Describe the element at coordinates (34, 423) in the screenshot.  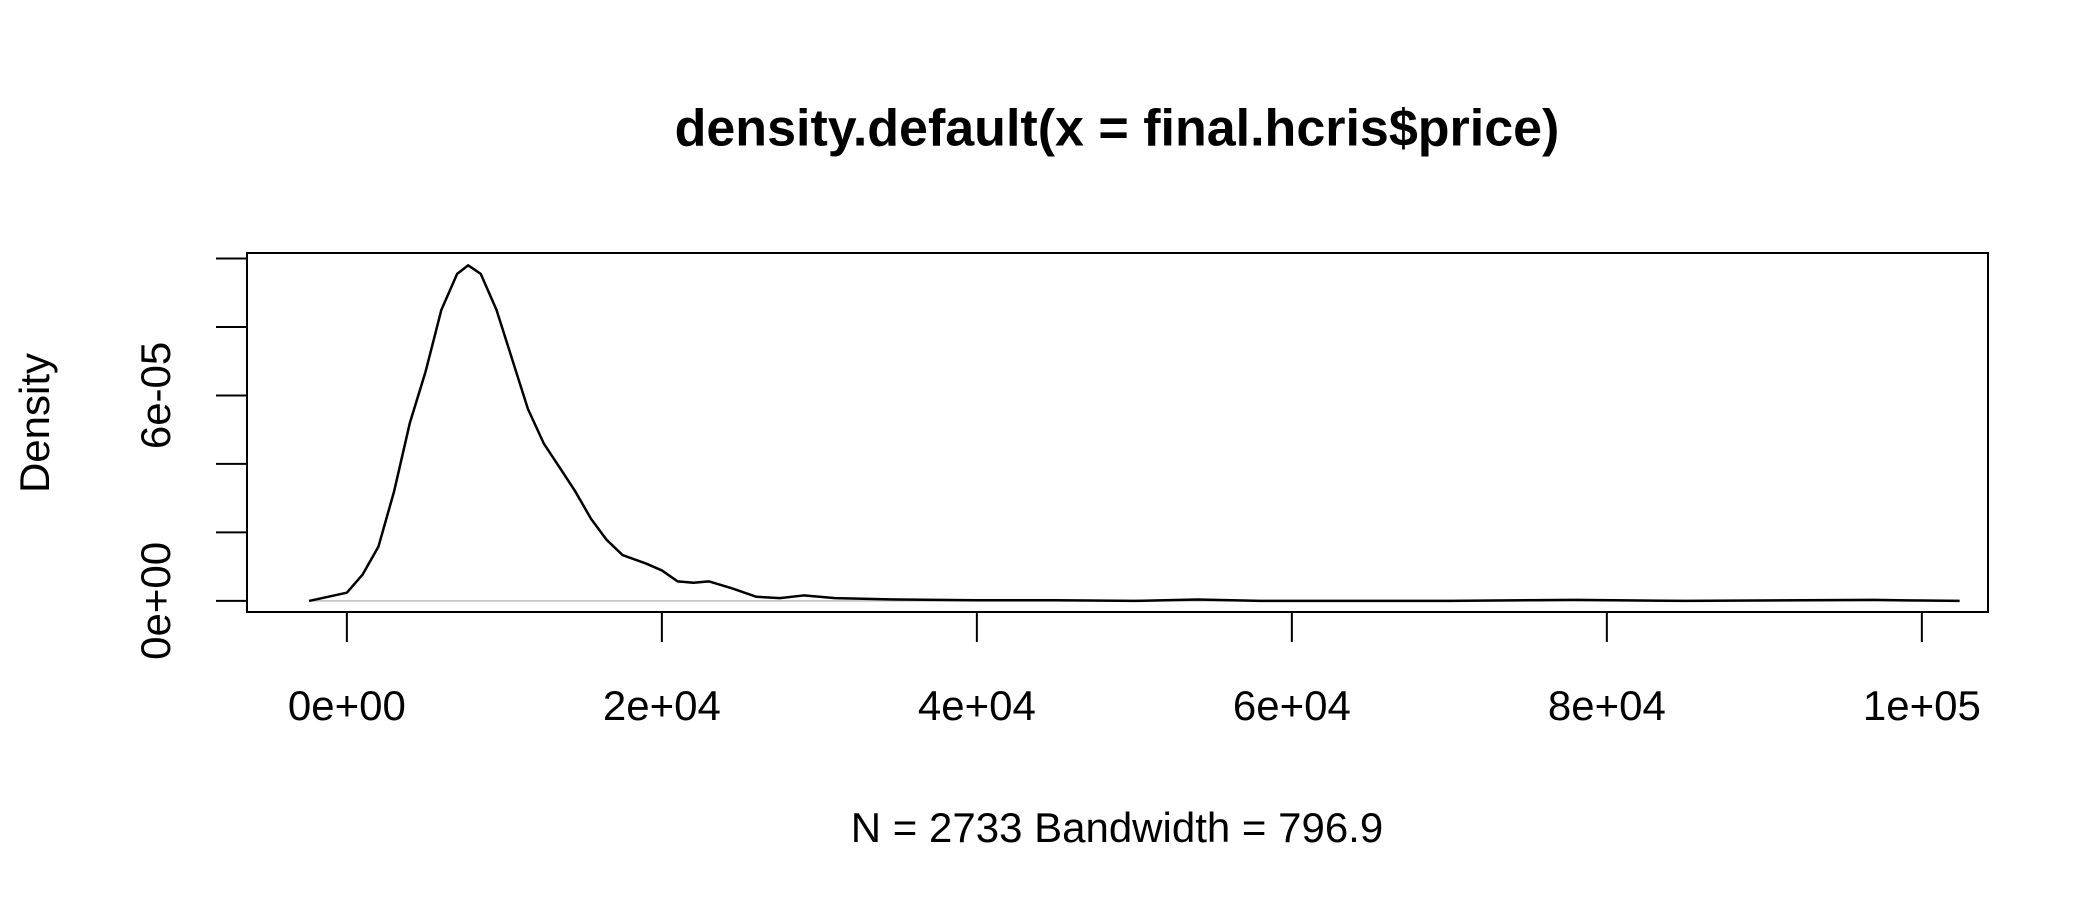
I see `y-axis-label: Density` at that location.